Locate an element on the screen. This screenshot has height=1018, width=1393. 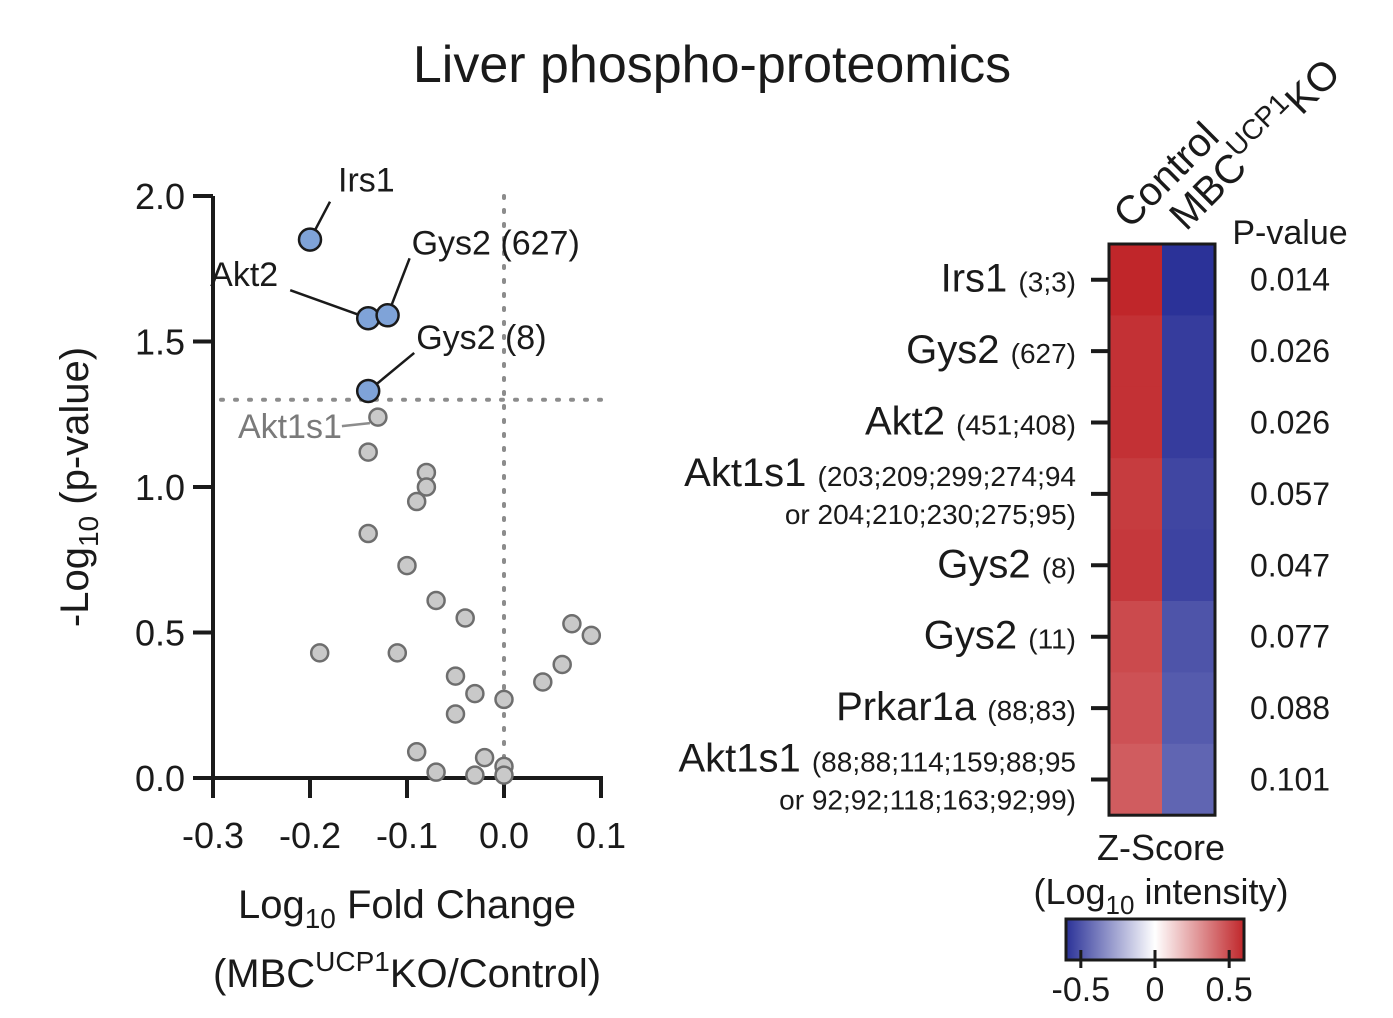
y-tick-label: 2.0 is located at coordinates (160, 196).